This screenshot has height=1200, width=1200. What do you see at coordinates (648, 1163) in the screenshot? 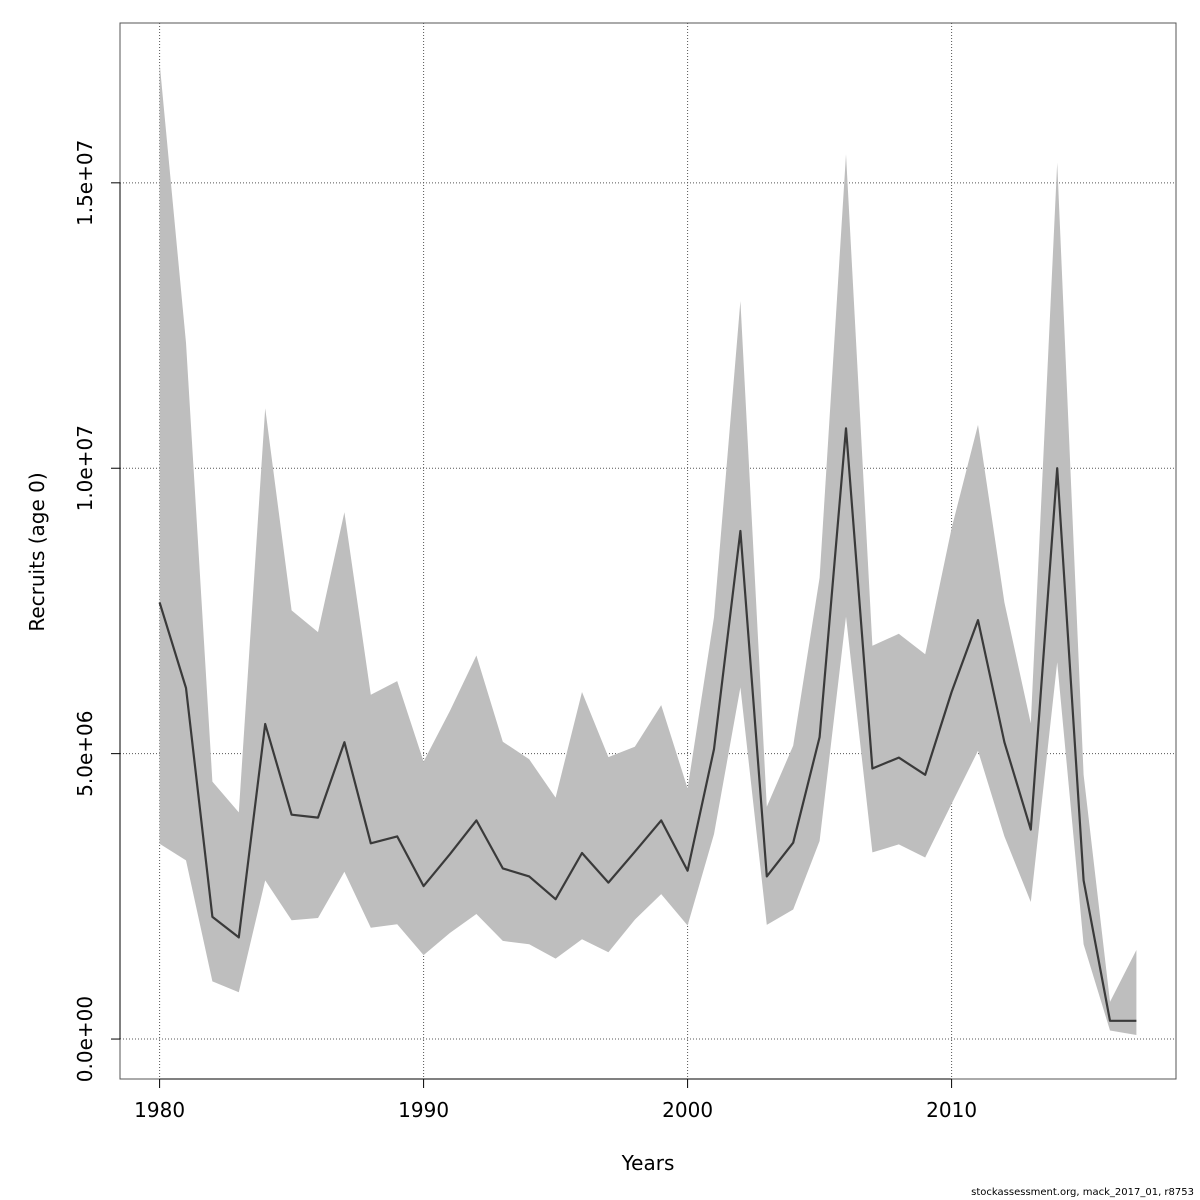
I see `x-axis-title: Years` at bounding box center [648, 1163].